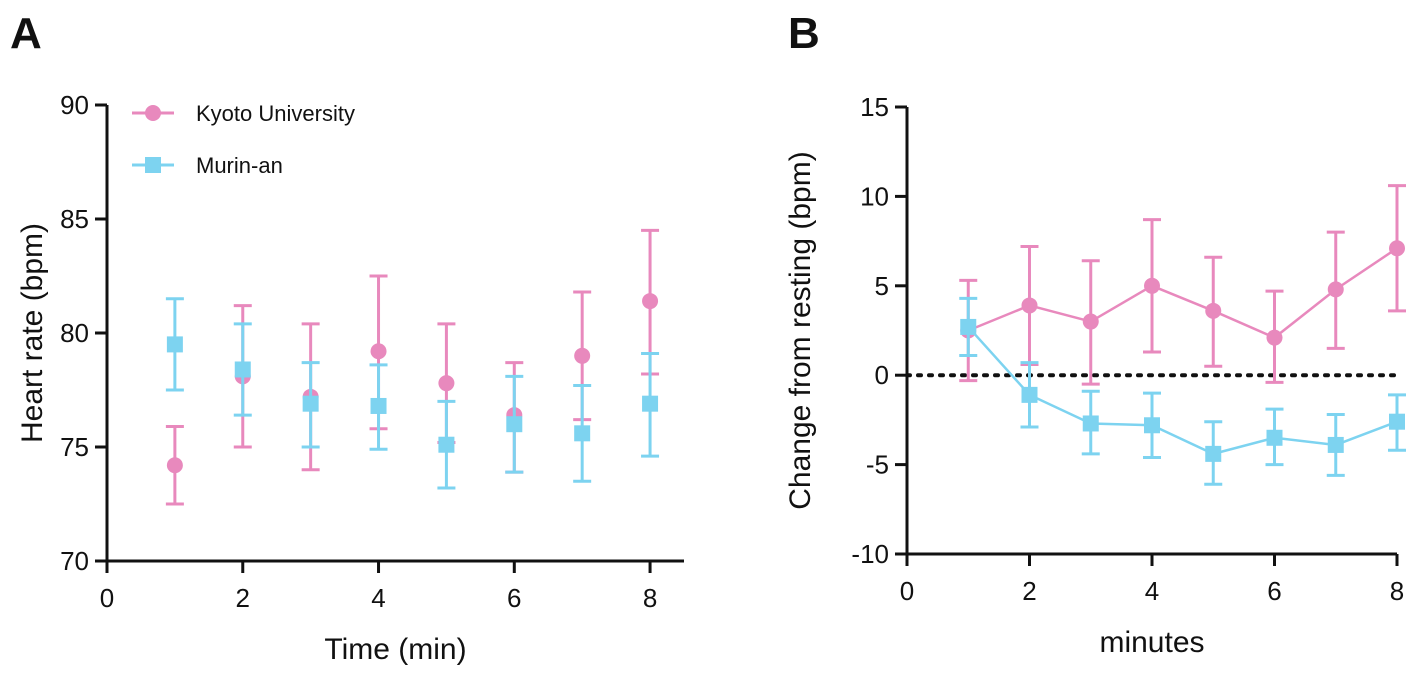 Image resolution: width=1418 pixels, height=678 pixels. Describe the element at coordinates (800, 330) in the screenshot. I see `y-axis-title: Change from resting (bpm)` at that location.